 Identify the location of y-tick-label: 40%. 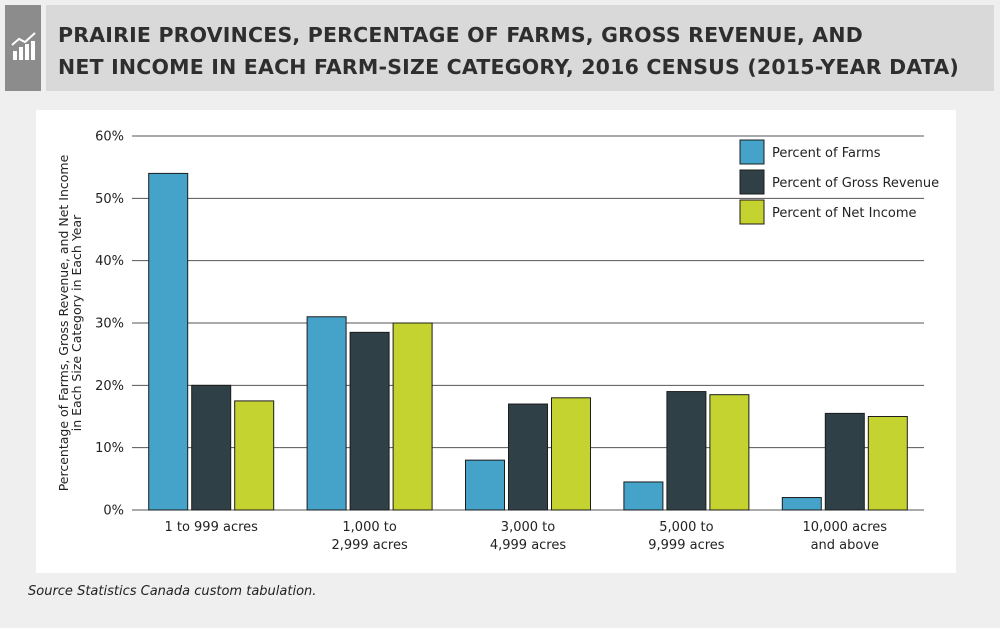
(109, 261).